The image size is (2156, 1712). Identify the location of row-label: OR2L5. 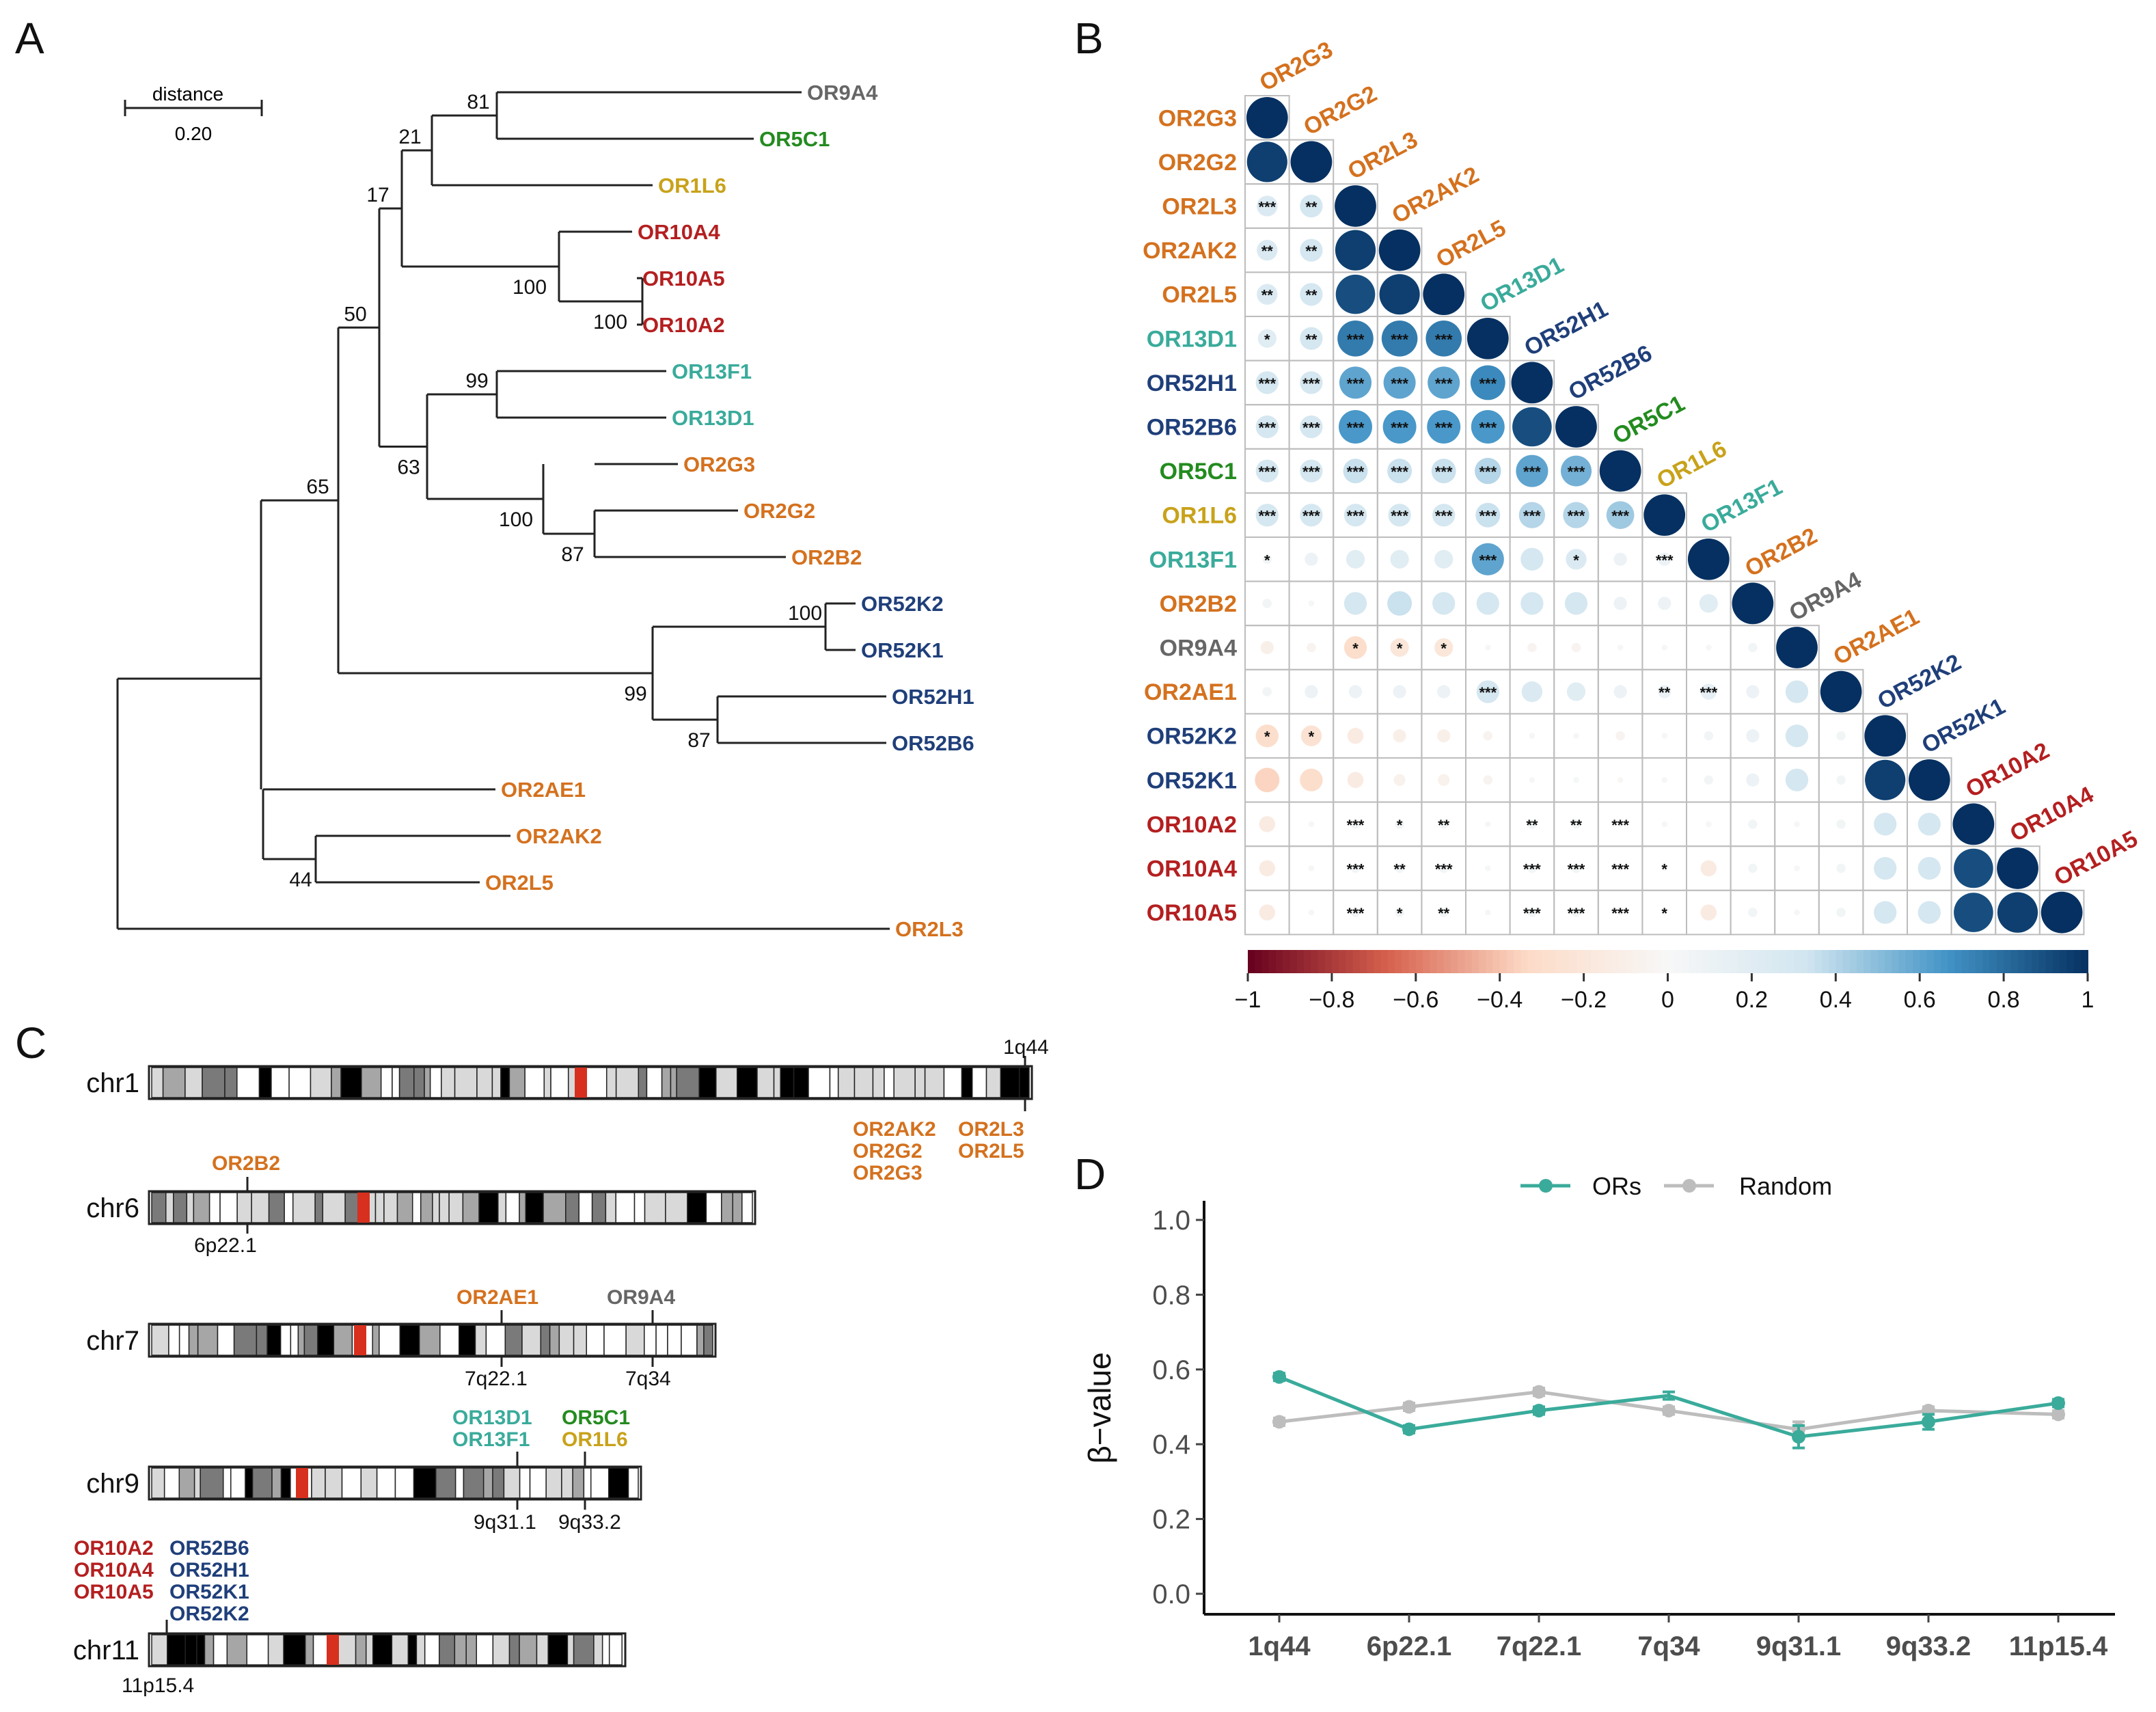
(1199, 295).